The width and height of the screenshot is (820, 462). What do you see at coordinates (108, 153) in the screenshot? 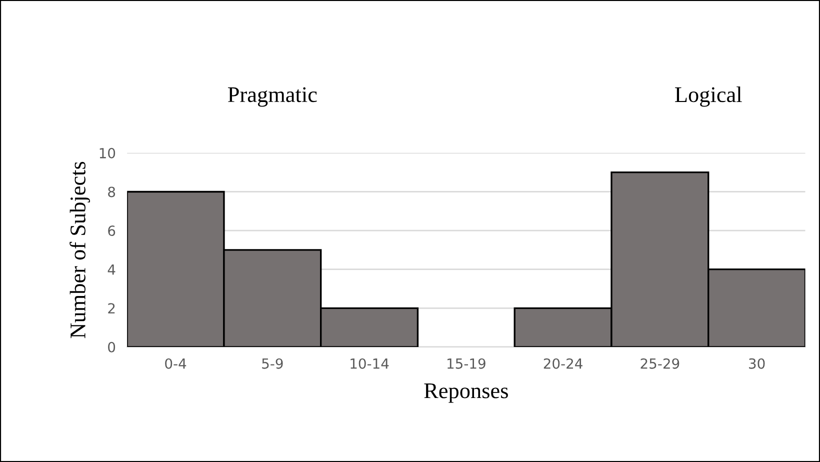
I see `y-tick-label: 10` at bounding box center [108, 153].